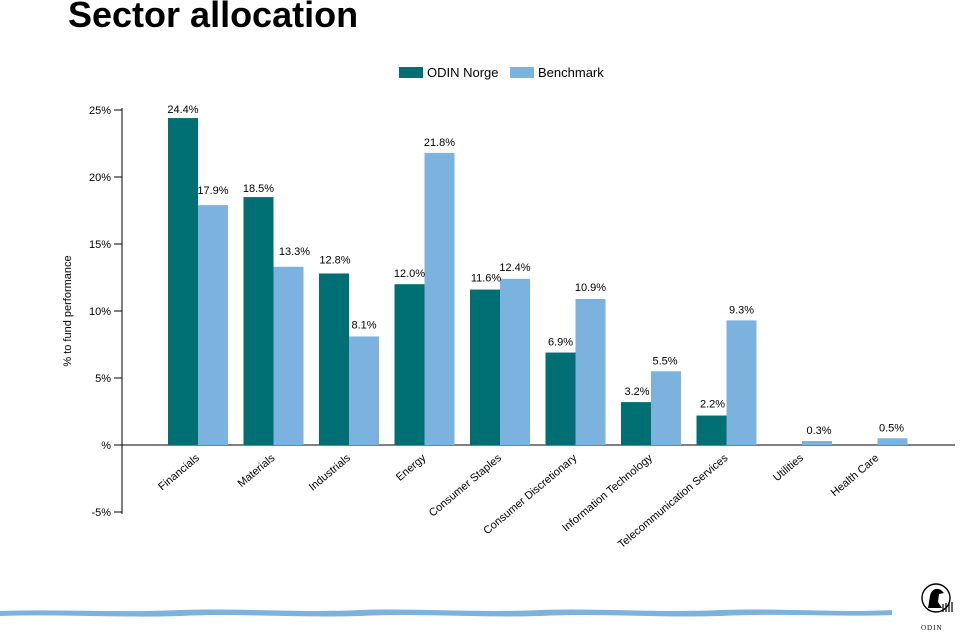 This screenshot has width=960, height=634. I want to click on bar-benchmark-industrials, so click(364, 390).